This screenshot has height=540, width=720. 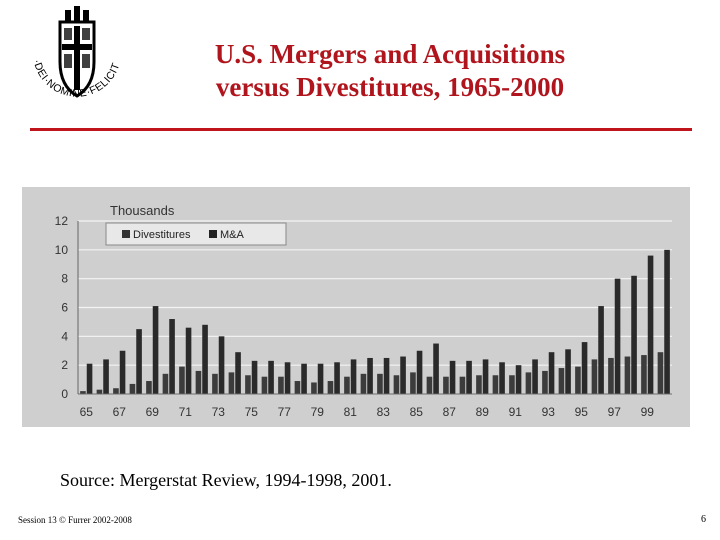 I want to click on bar-ma-1993, so click(x=551, y=373).